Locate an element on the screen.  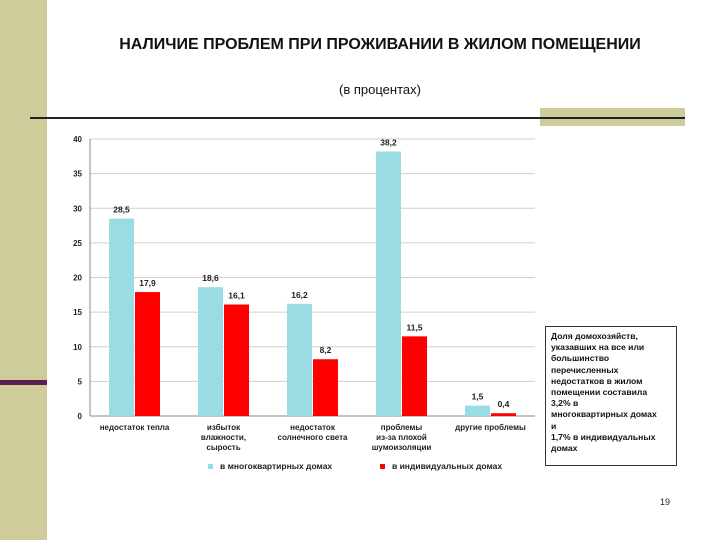
x-tick-label: недостаток тепла is located at coordinates (135, 427).